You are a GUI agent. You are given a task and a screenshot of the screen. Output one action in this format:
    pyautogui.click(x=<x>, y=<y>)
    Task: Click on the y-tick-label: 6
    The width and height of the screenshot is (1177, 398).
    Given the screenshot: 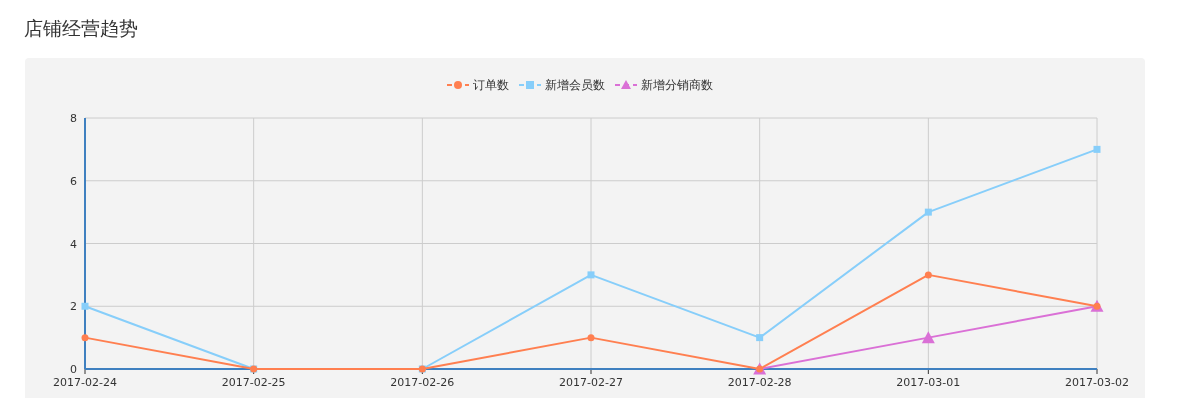 What is the action you would take?
    pyautogui.click(x=73, y=181)
    